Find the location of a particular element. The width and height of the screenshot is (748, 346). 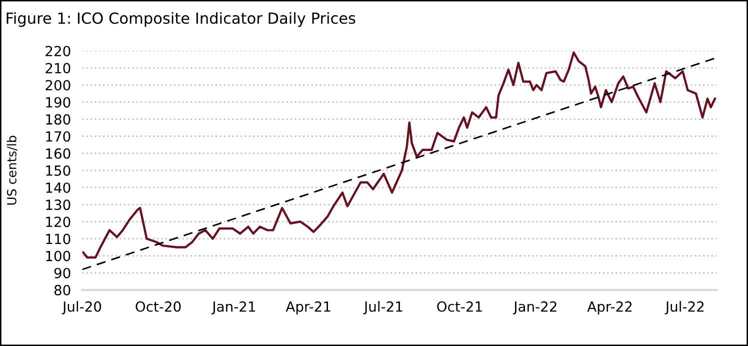

y-tick-label: 180 is located at coordinates (58, 119).